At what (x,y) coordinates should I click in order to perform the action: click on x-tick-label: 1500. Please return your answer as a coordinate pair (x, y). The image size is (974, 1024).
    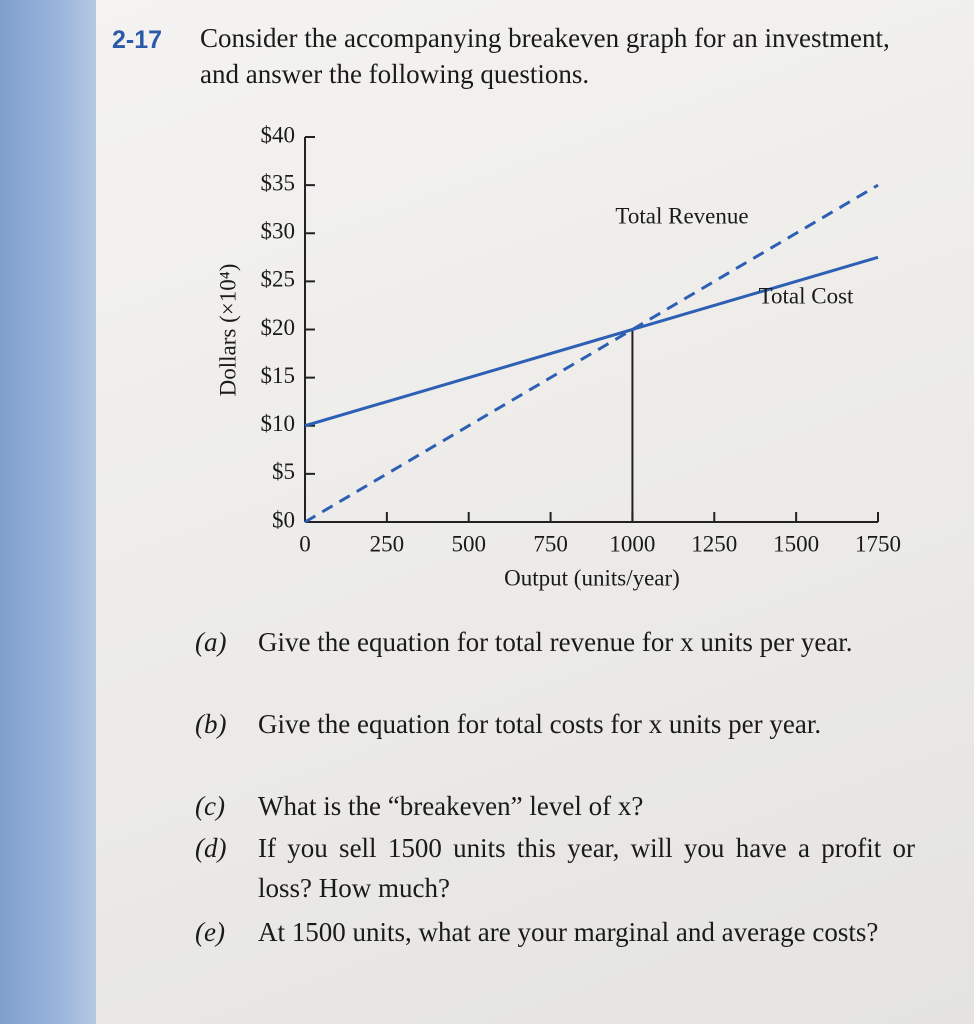
    Looking at the image, I should click on (796, 543).